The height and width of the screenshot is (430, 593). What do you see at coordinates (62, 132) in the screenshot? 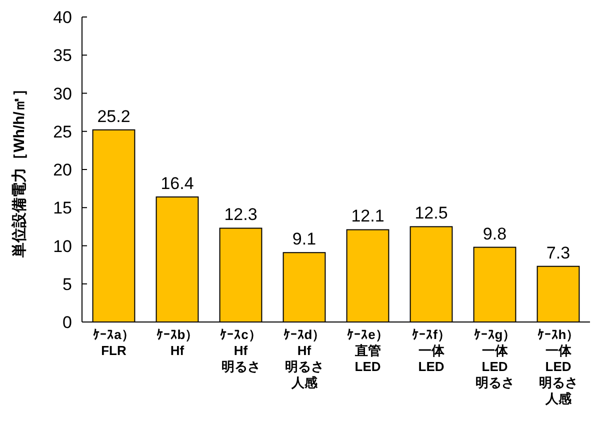
I see `y-tick-label: 25` at bounding box center [62, 132].